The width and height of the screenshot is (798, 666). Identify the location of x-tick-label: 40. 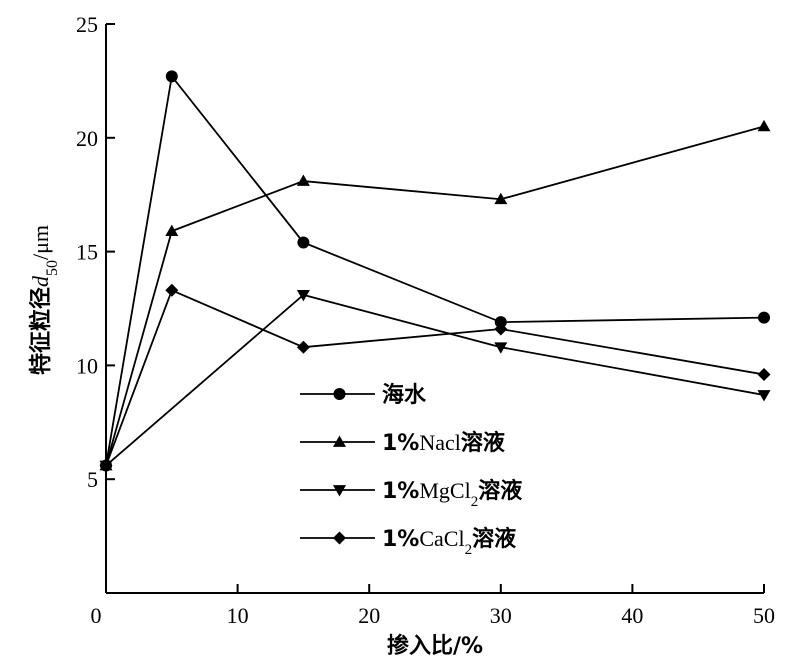
(632, 615).